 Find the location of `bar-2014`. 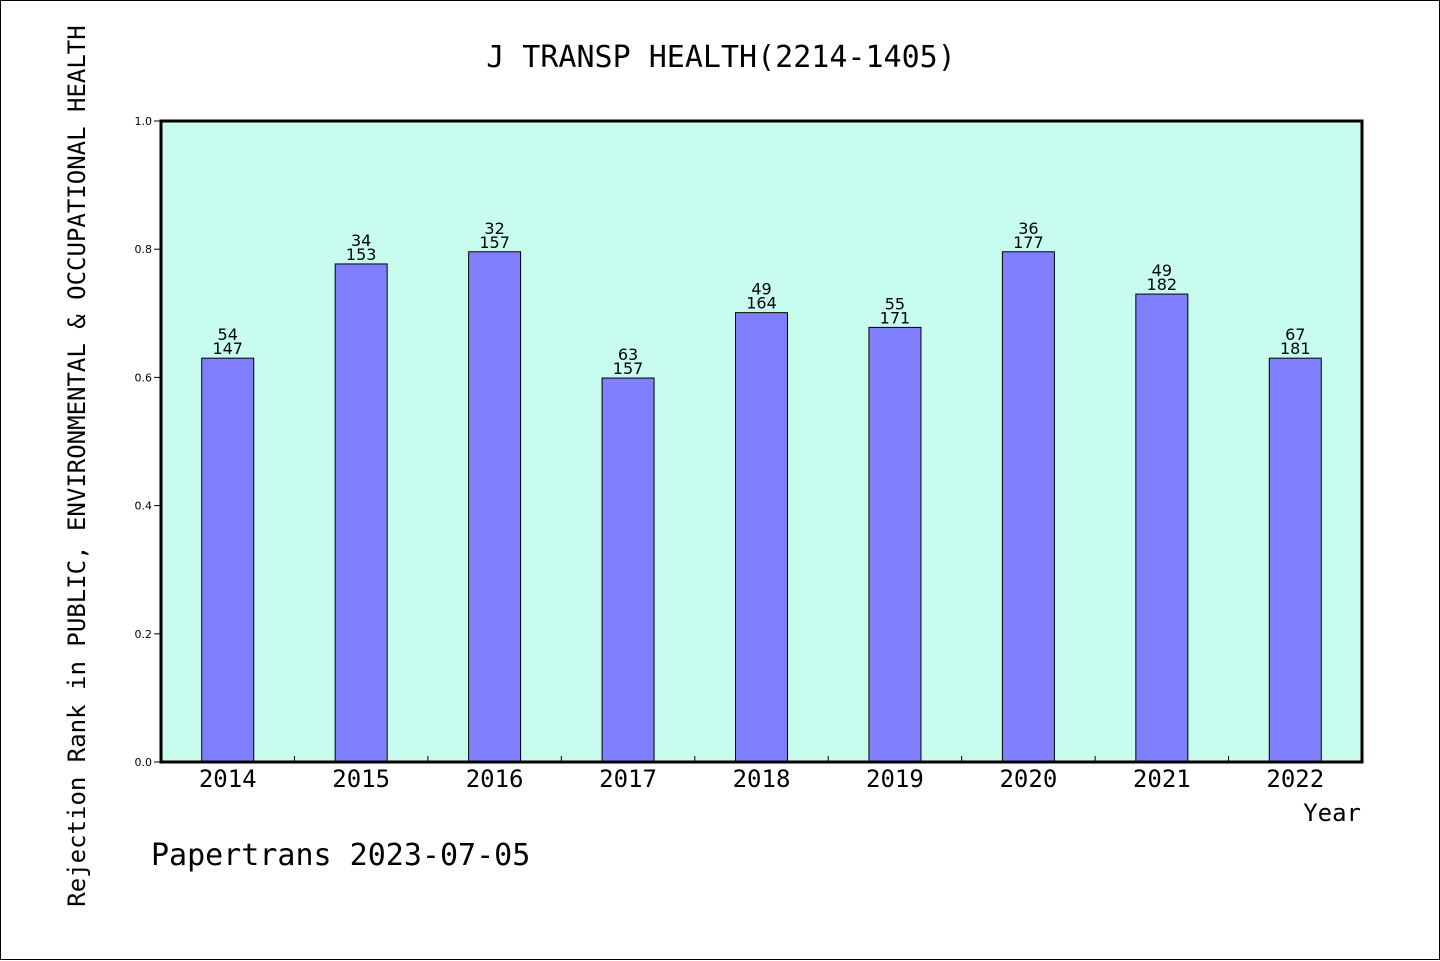

bar-2014 is located at coordinates (228, 560).